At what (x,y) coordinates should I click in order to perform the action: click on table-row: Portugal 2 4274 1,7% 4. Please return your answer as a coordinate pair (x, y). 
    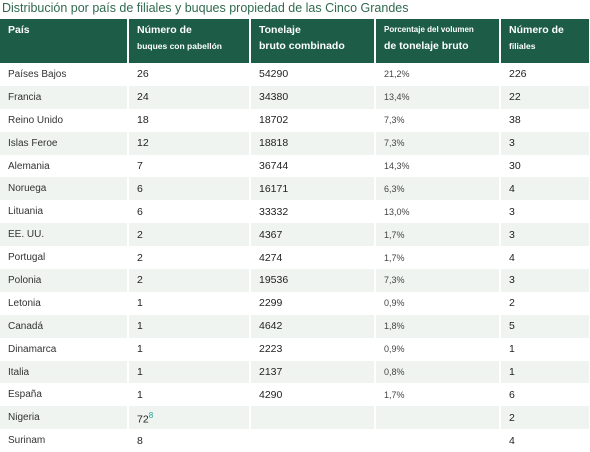
    Looking at the image, I should click on (295, 258).